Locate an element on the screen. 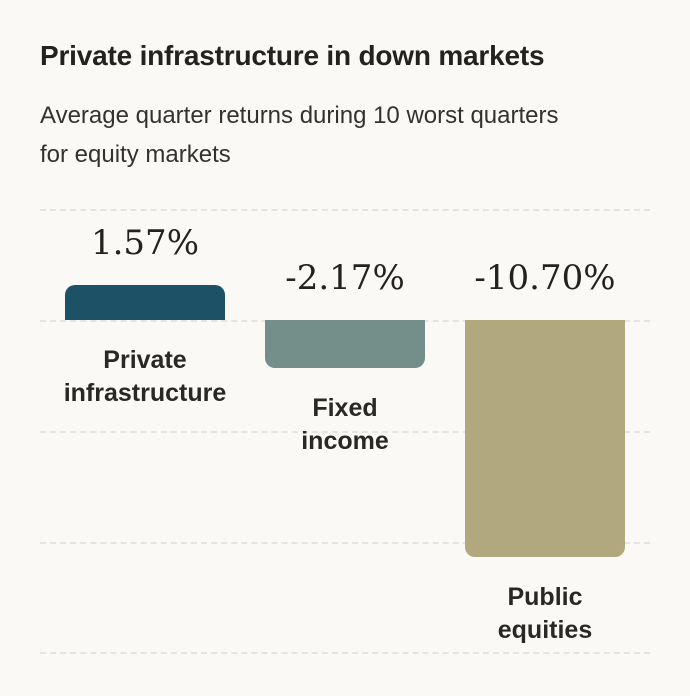 The height and width of the screenshot is (696, 690). category-label-line: infrastructure is located at coordinates (145, 393).